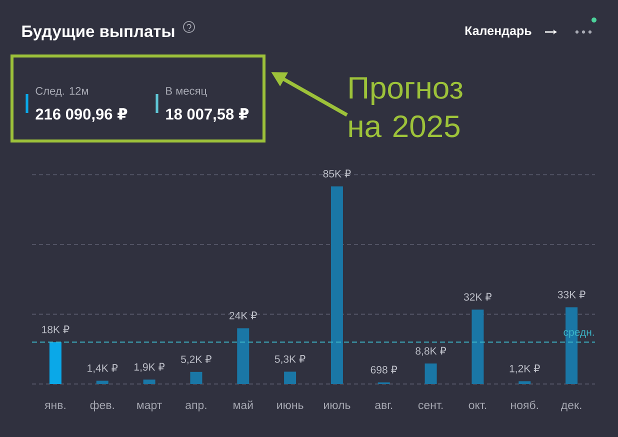 The width and height of the screenshot is (618, 437). What do you see at coordinates (149, 367) in the screenshot?
I see `data-label: 1,9K ₽` at bounding box center [149, 367].